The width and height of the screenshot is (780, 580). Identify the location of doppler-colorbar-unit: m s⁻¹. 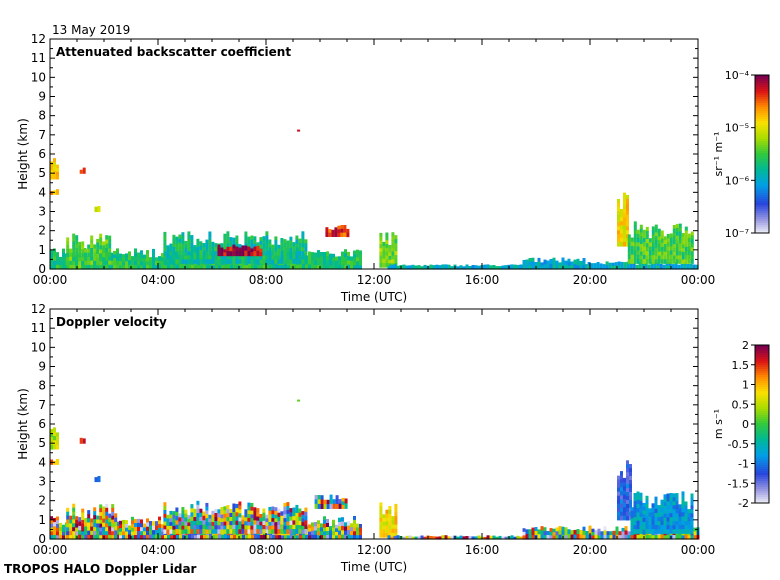
(718, 424).